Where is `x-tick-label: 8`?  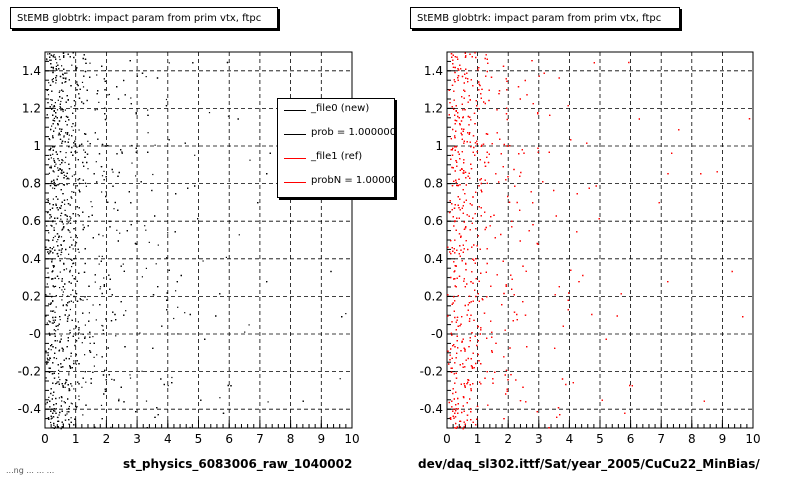
x-tick-label: 8 is located at coordinates (692, 439).